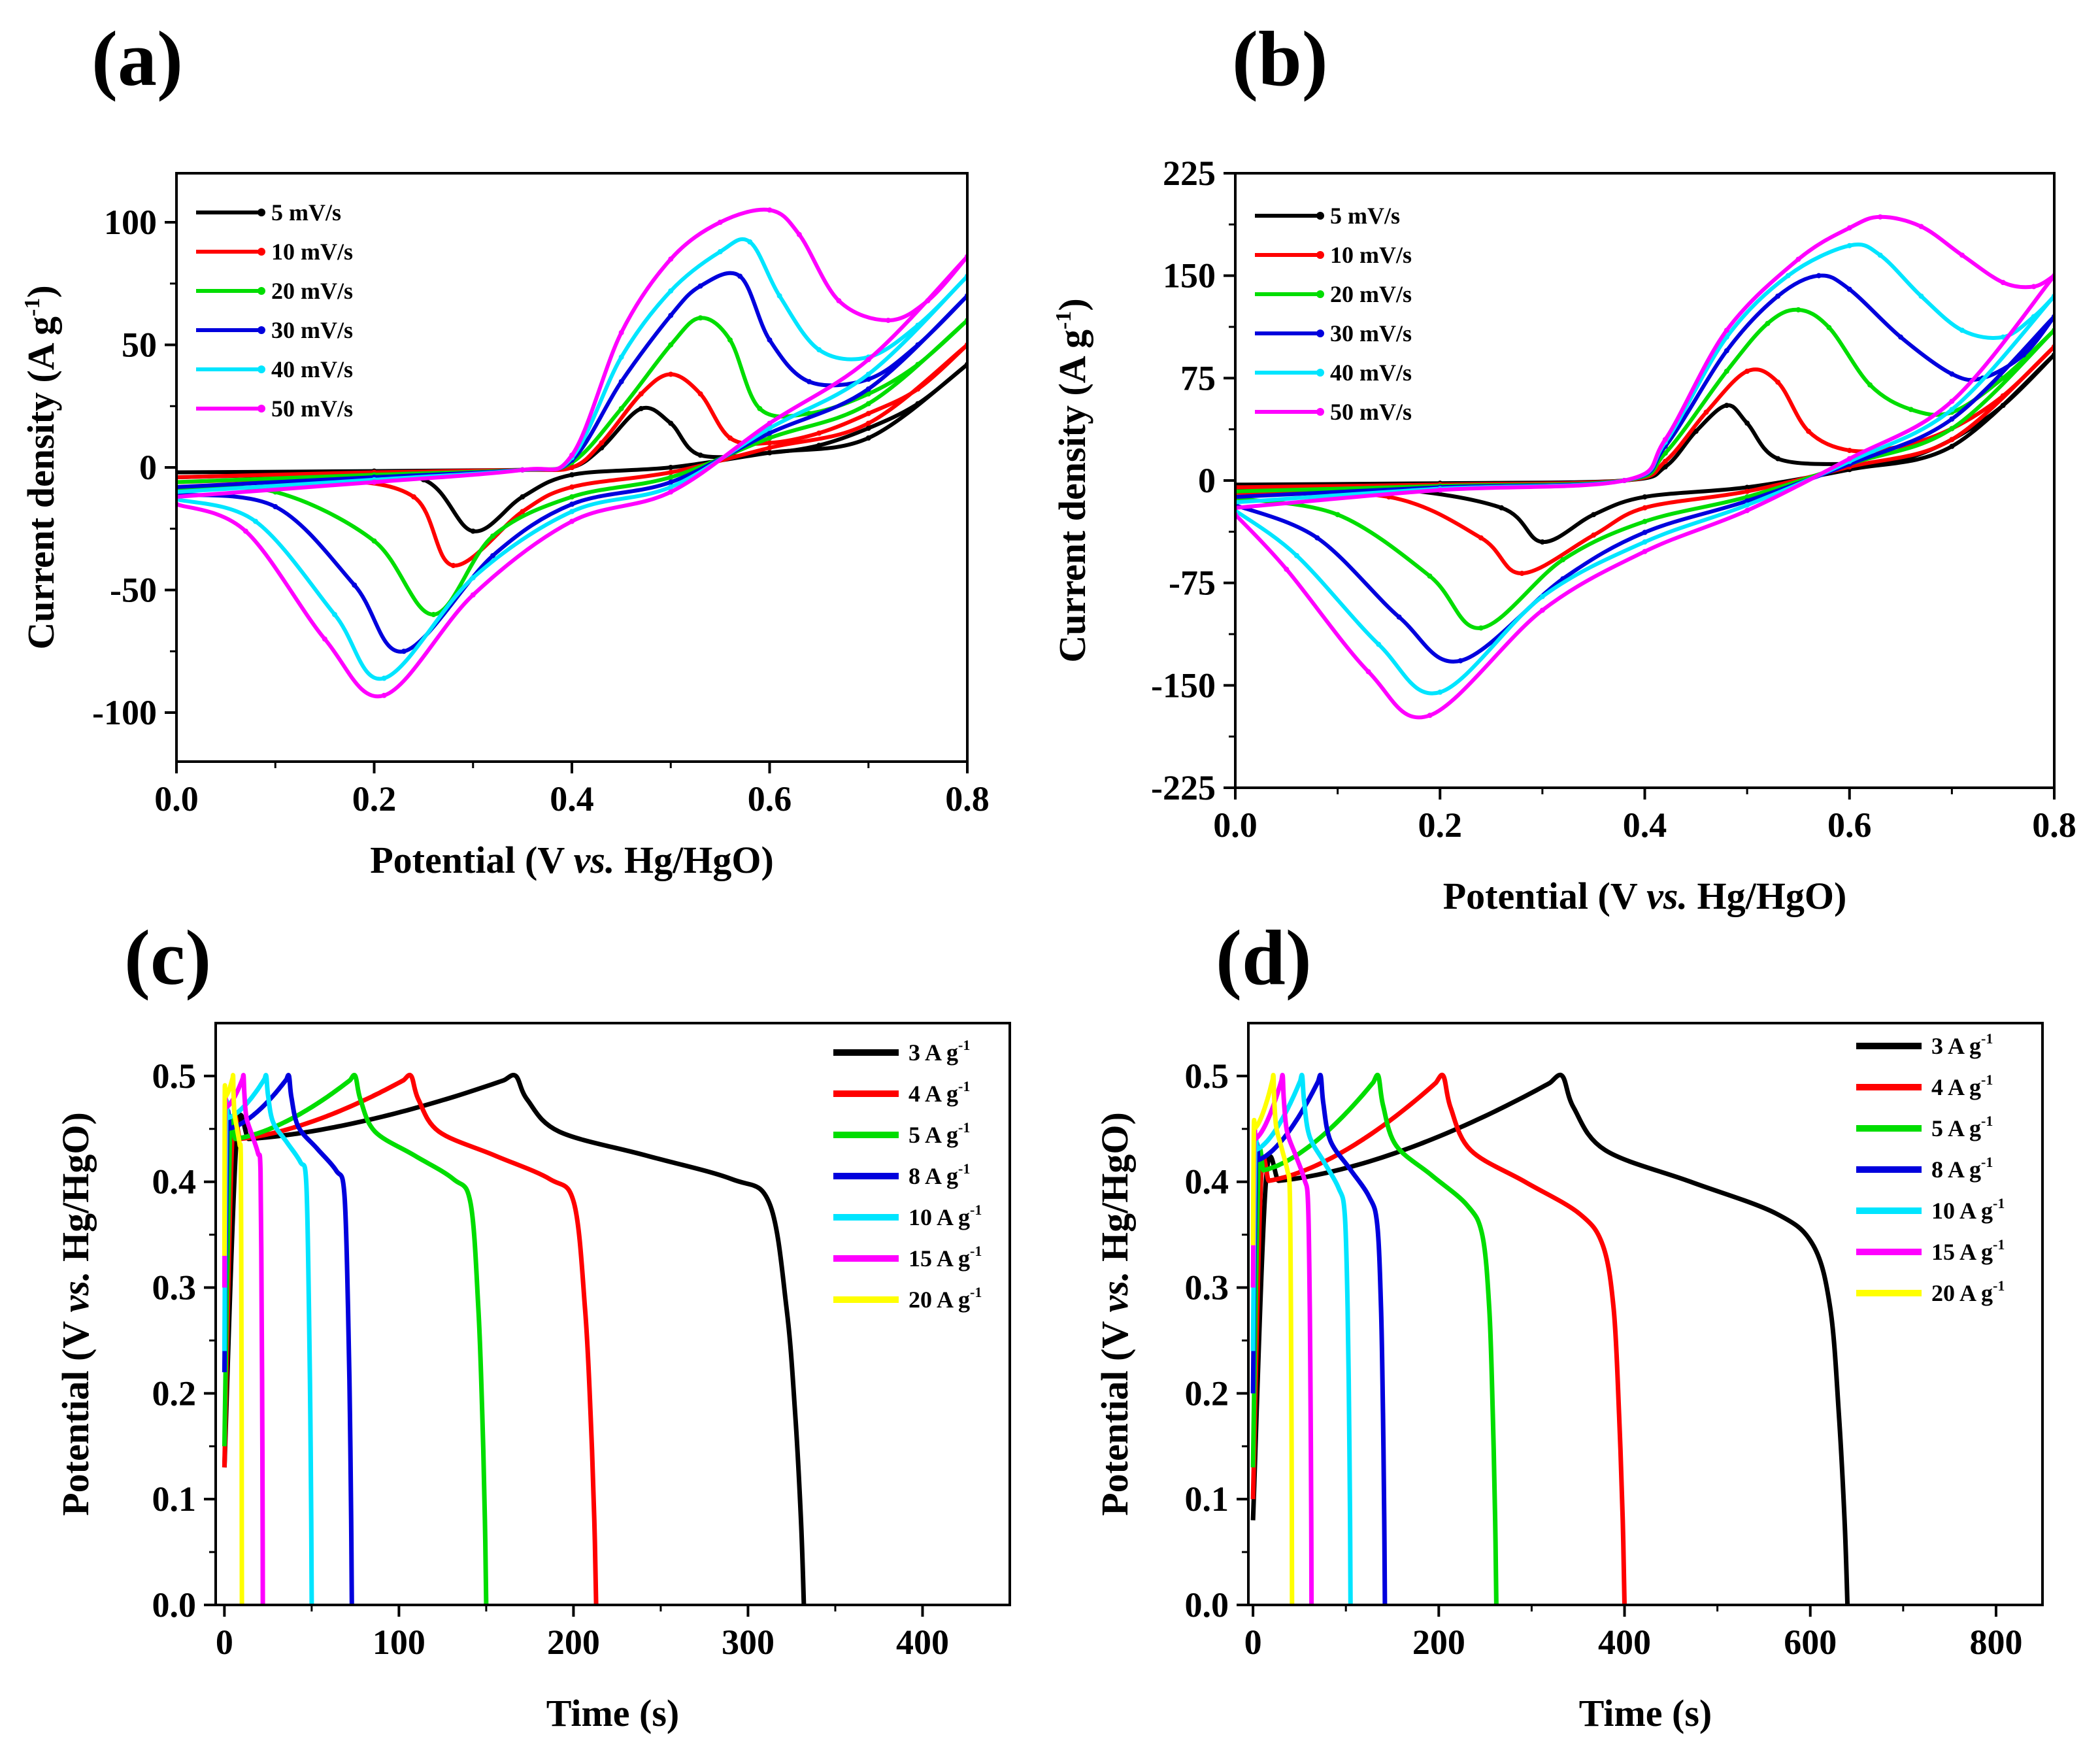  What do you see at coordinates (1371, 373) in the screenshot?
I see `legend-label: 40 mV/s` at bounding box center [1371, 373].